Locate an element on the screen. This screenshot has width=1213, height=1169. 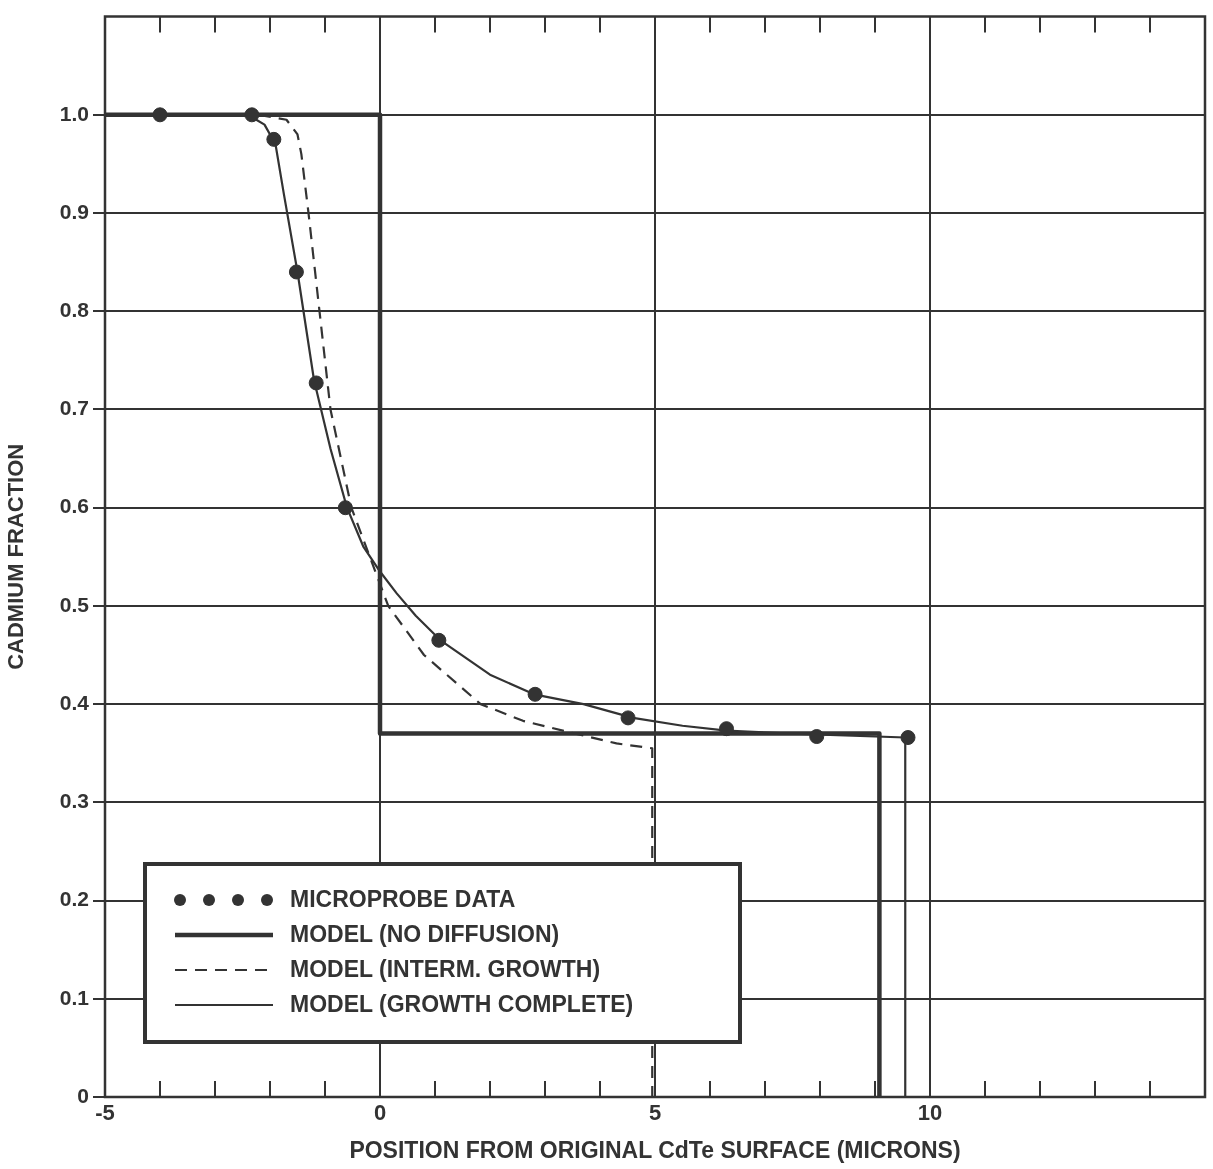
x-tick-label: 0 is located at coordinates (380, 1113).